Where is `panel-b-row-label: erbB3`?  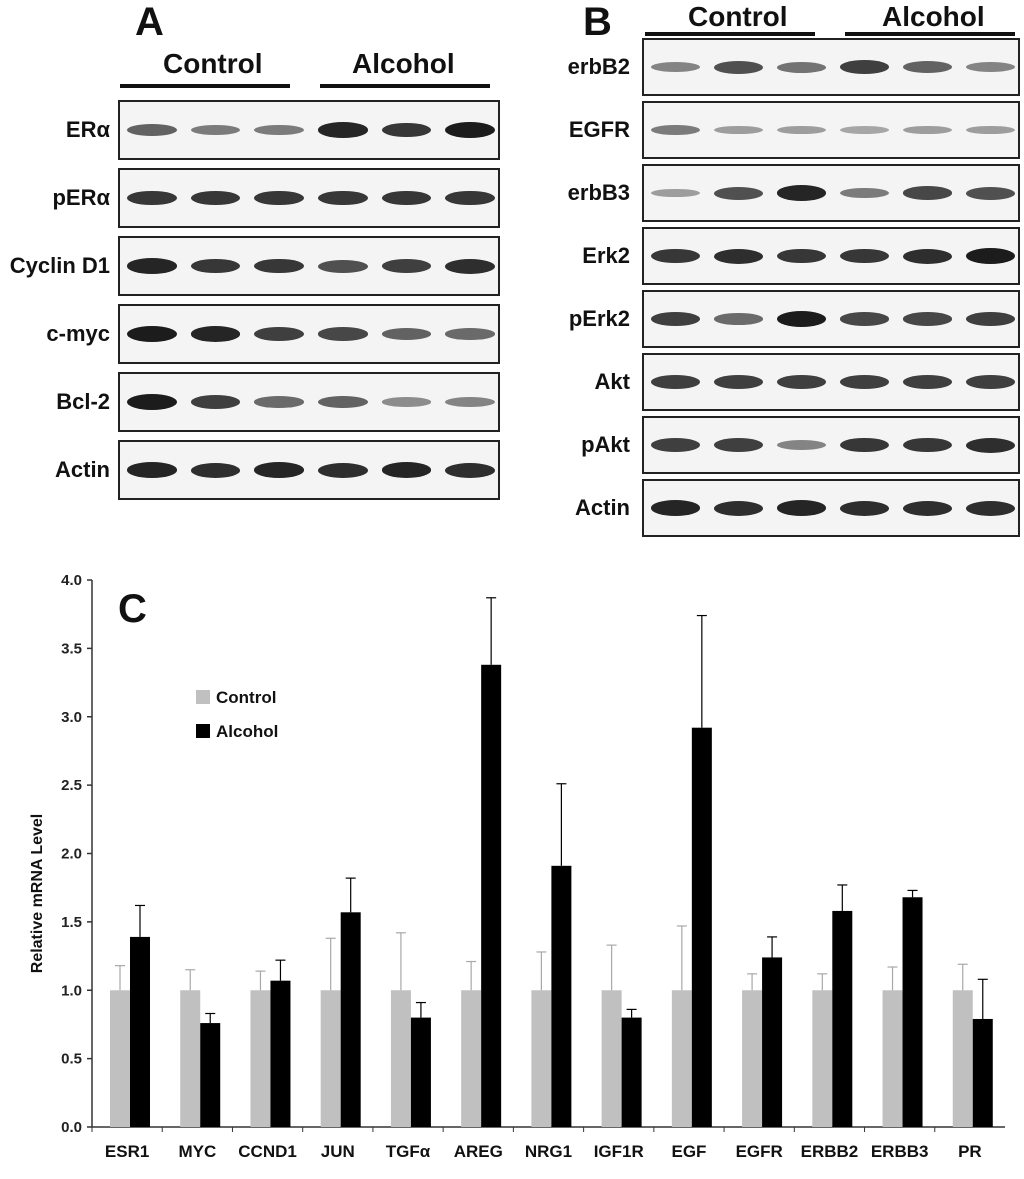
panel-b-row-label: erbB3 is located at coordinates (598, 192).